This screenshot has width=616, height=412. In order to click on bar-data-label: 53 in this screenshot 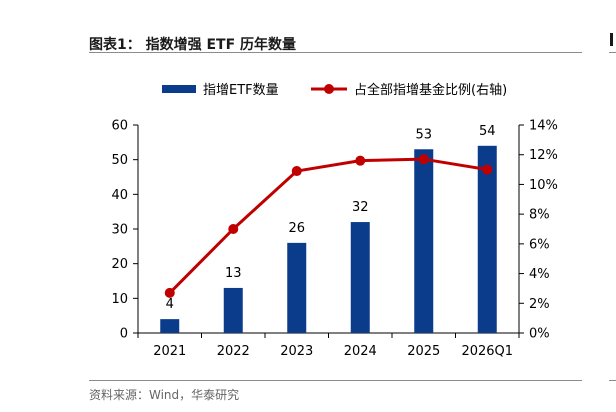, I will do `click(423, 134)`.